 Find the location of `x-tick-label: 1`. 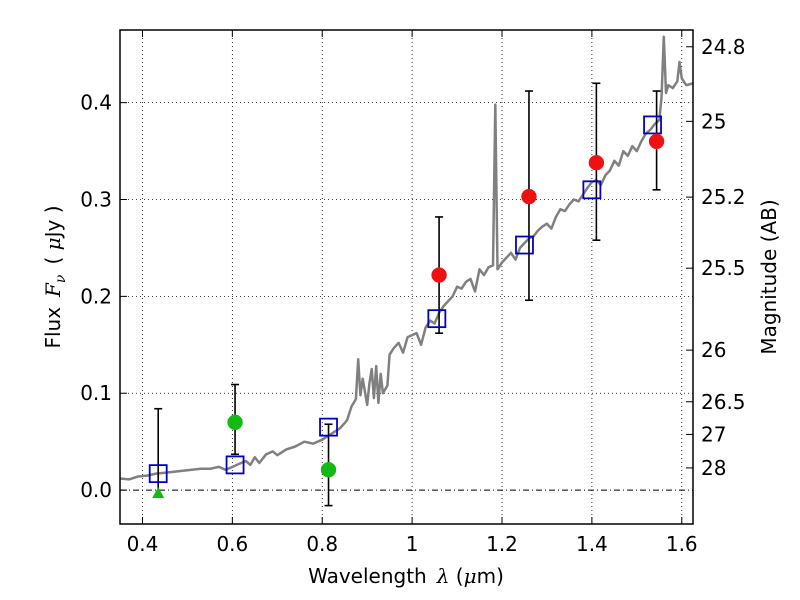

x-tick-label: 1 is located at coordinates (412, 544).